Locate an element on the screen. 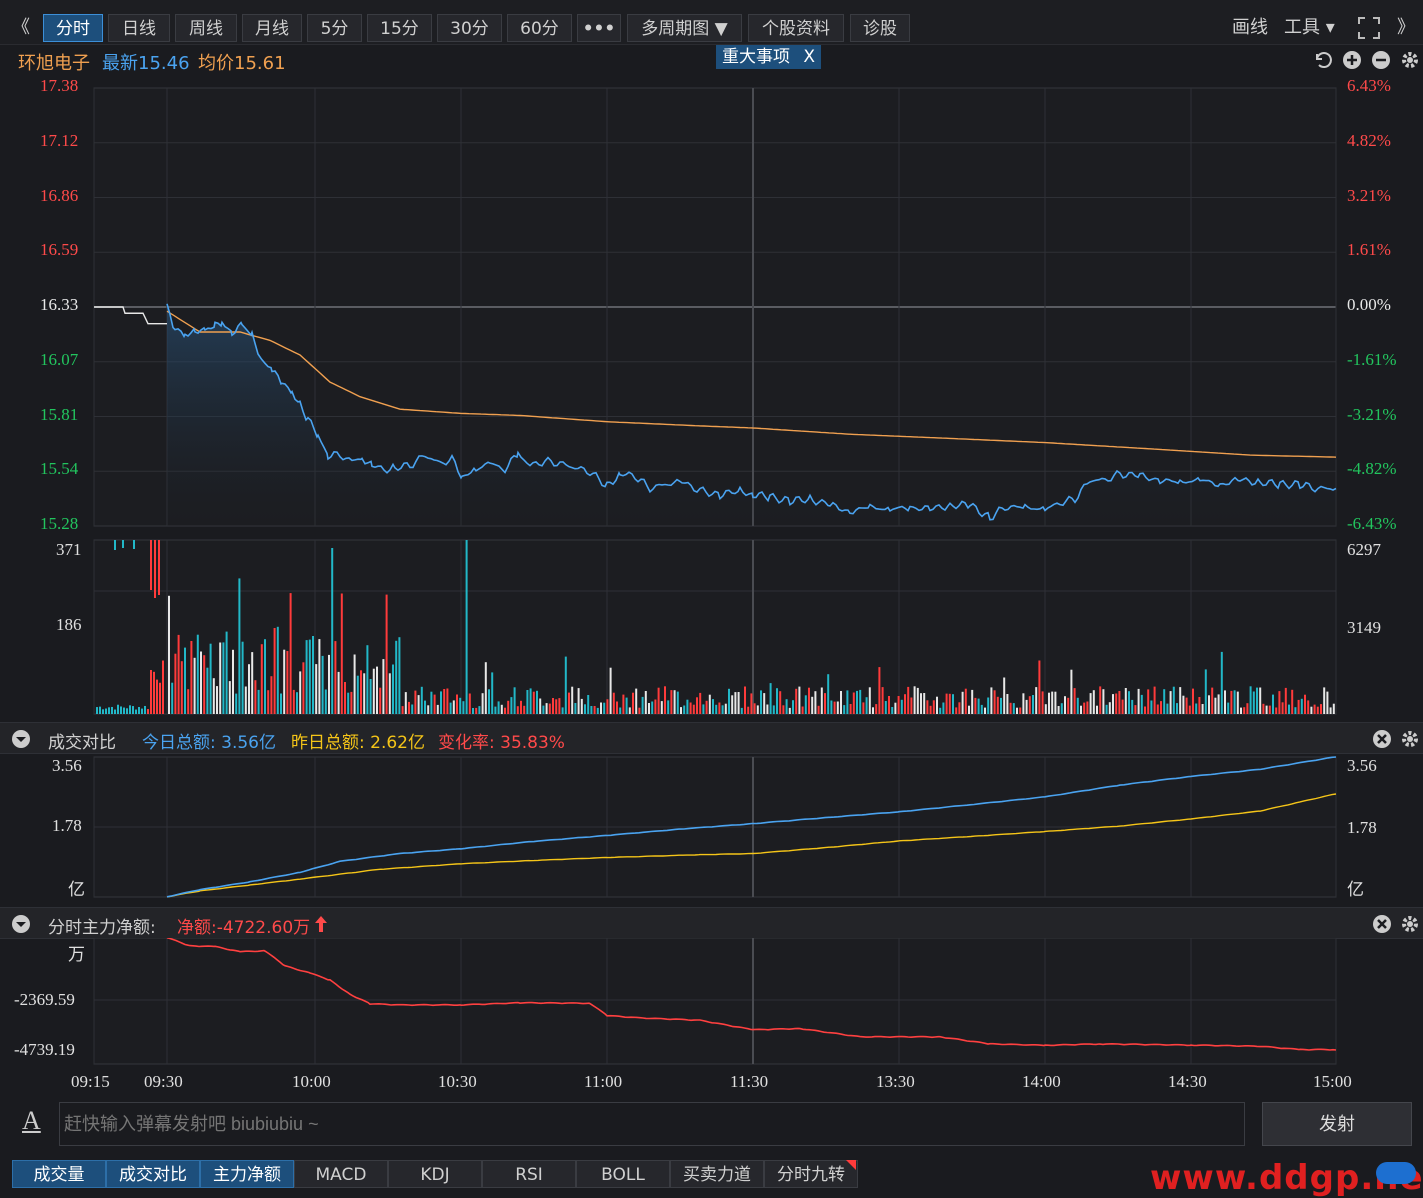 This screenshot has height=1198, width=1423. more-button: ••• is located at coordinates (599, 28).